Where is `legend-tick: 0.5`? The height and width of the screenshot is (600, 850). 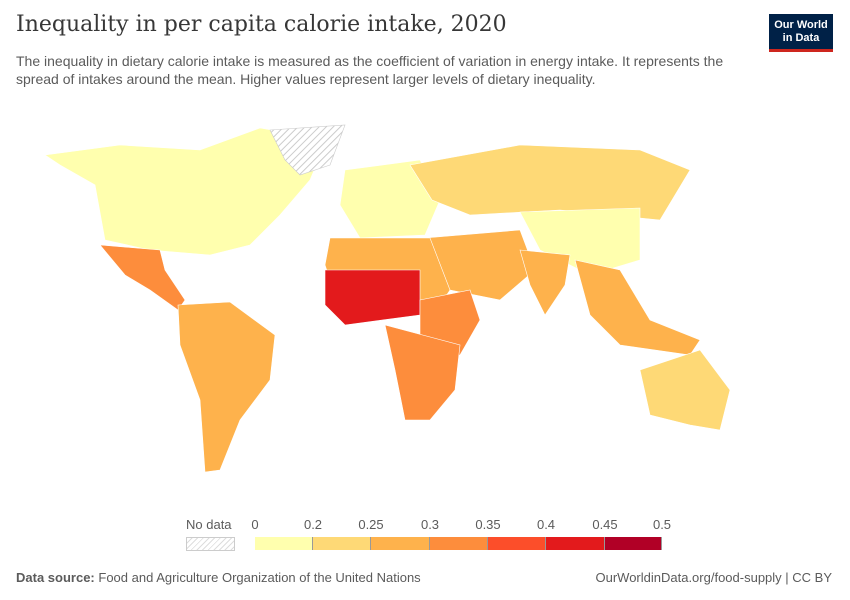 legend-tick: 0.5 is located at coordinates (662, 524).